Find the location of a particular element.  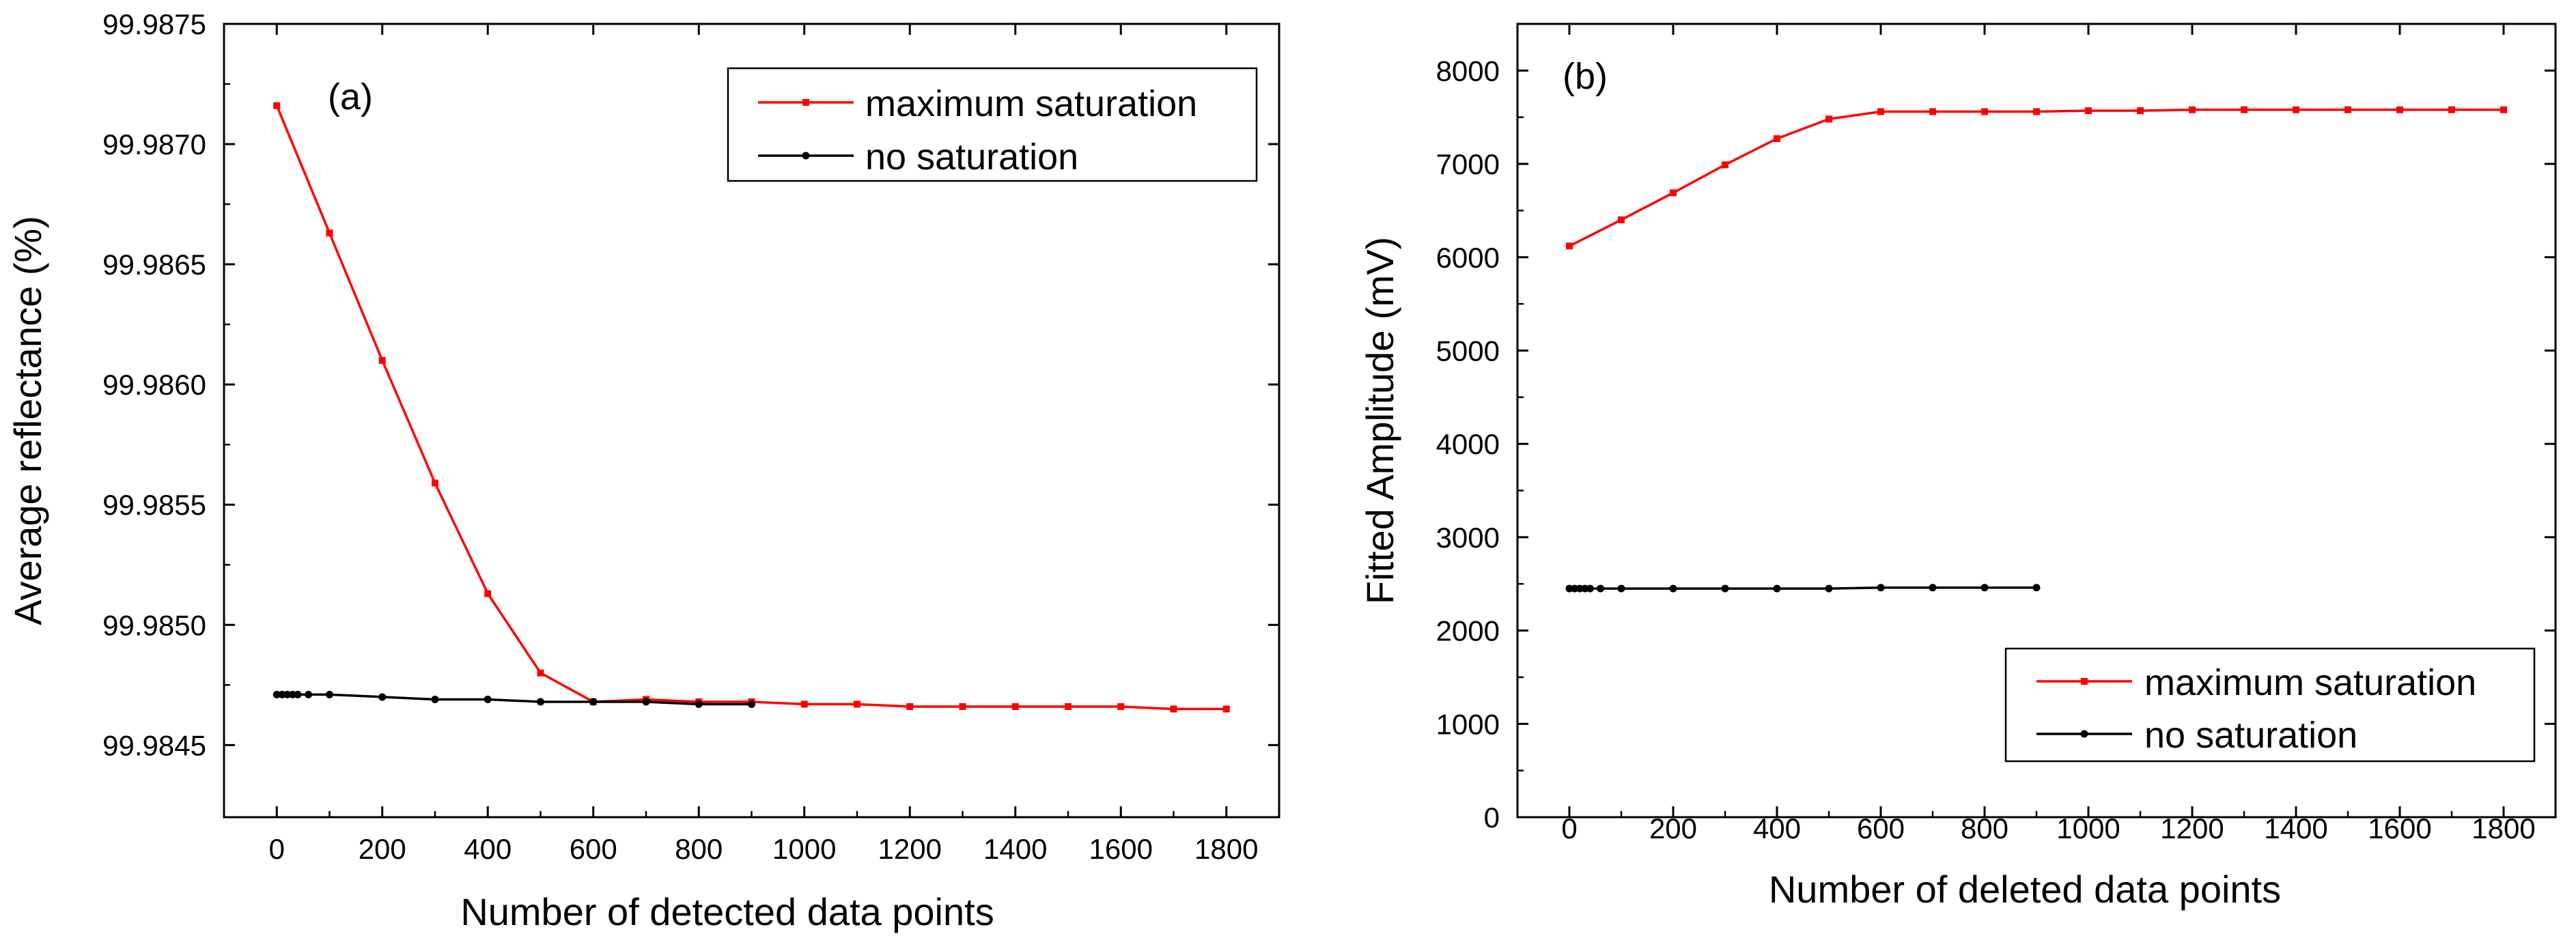

panel-a-y-tick-label: 99.9875 is located at coordinates (154, 24).